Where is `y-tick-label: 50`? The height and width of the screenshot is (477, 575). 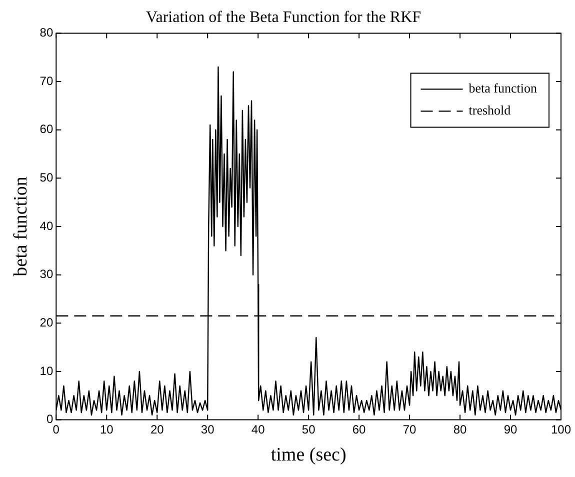 y-tick-label: 50 is located at coordinates (47, 177).